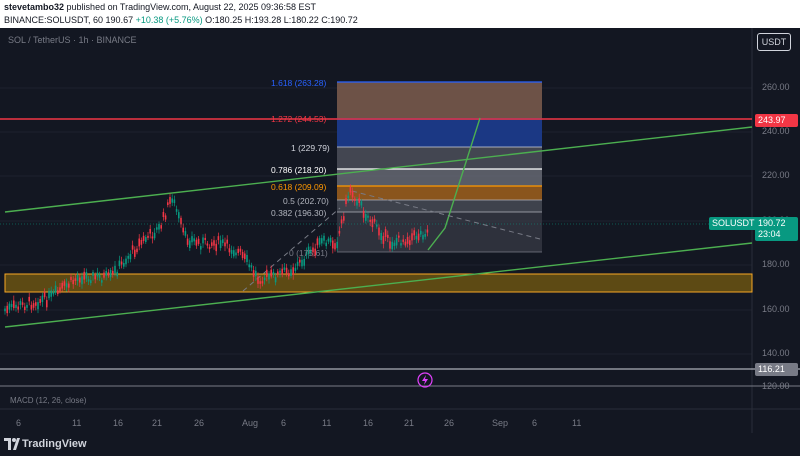 The width and height of the screenshot is (800, 456). What do you see at coordinates (48, 400) in the screenshot?
I see `macd-indicator-label: MACD (12, 26, close)` at bounding box center [48, 400].